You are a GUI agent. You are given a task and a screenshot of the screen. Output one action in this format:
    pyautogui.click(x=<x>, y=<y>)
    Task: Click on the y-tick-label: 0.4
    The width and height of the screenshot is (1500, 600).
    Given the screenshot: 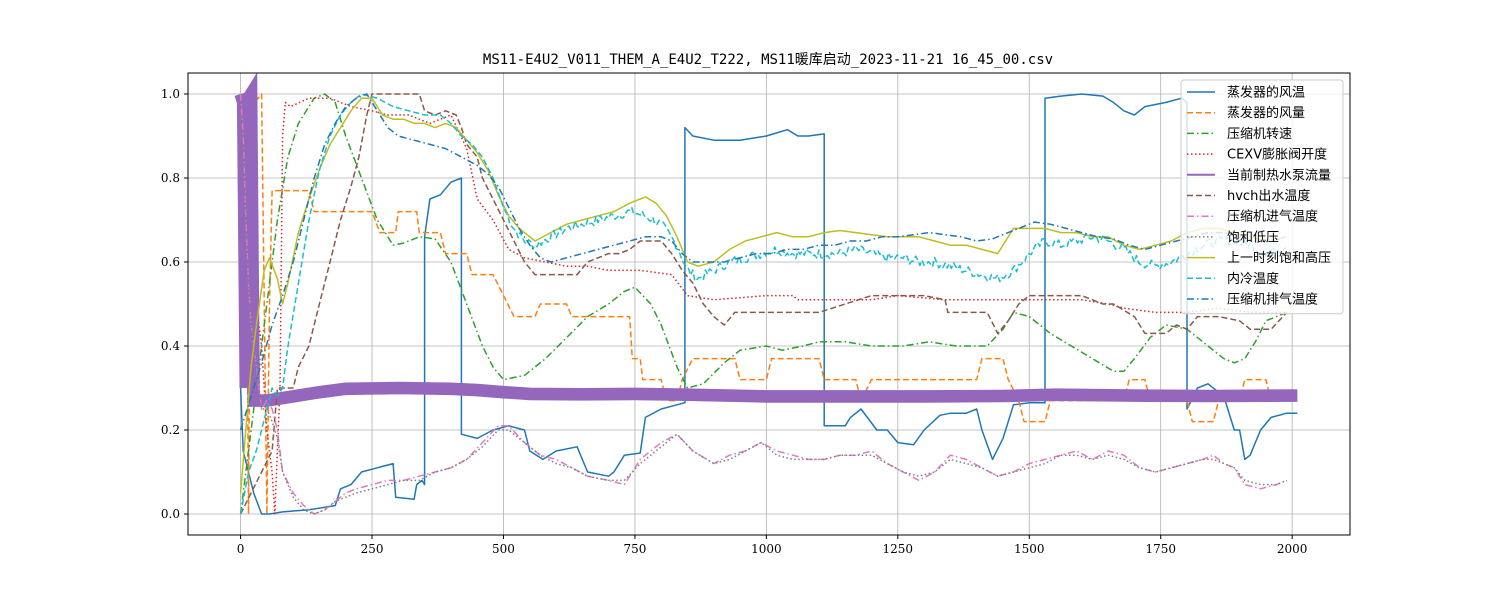 What is the action you would take?
    pyautogui.click(x=170, y=346)
    